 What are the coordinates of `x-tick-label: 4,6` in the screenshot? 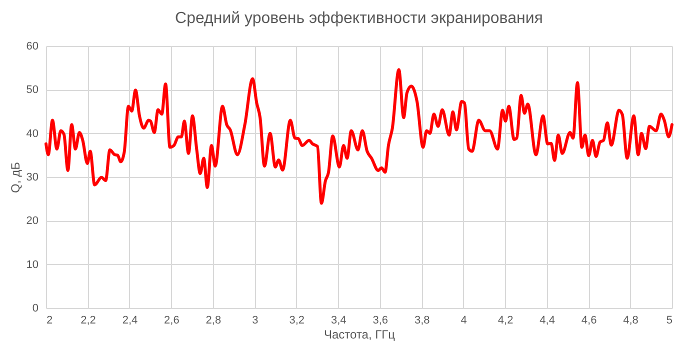 It's located at (589, 320).